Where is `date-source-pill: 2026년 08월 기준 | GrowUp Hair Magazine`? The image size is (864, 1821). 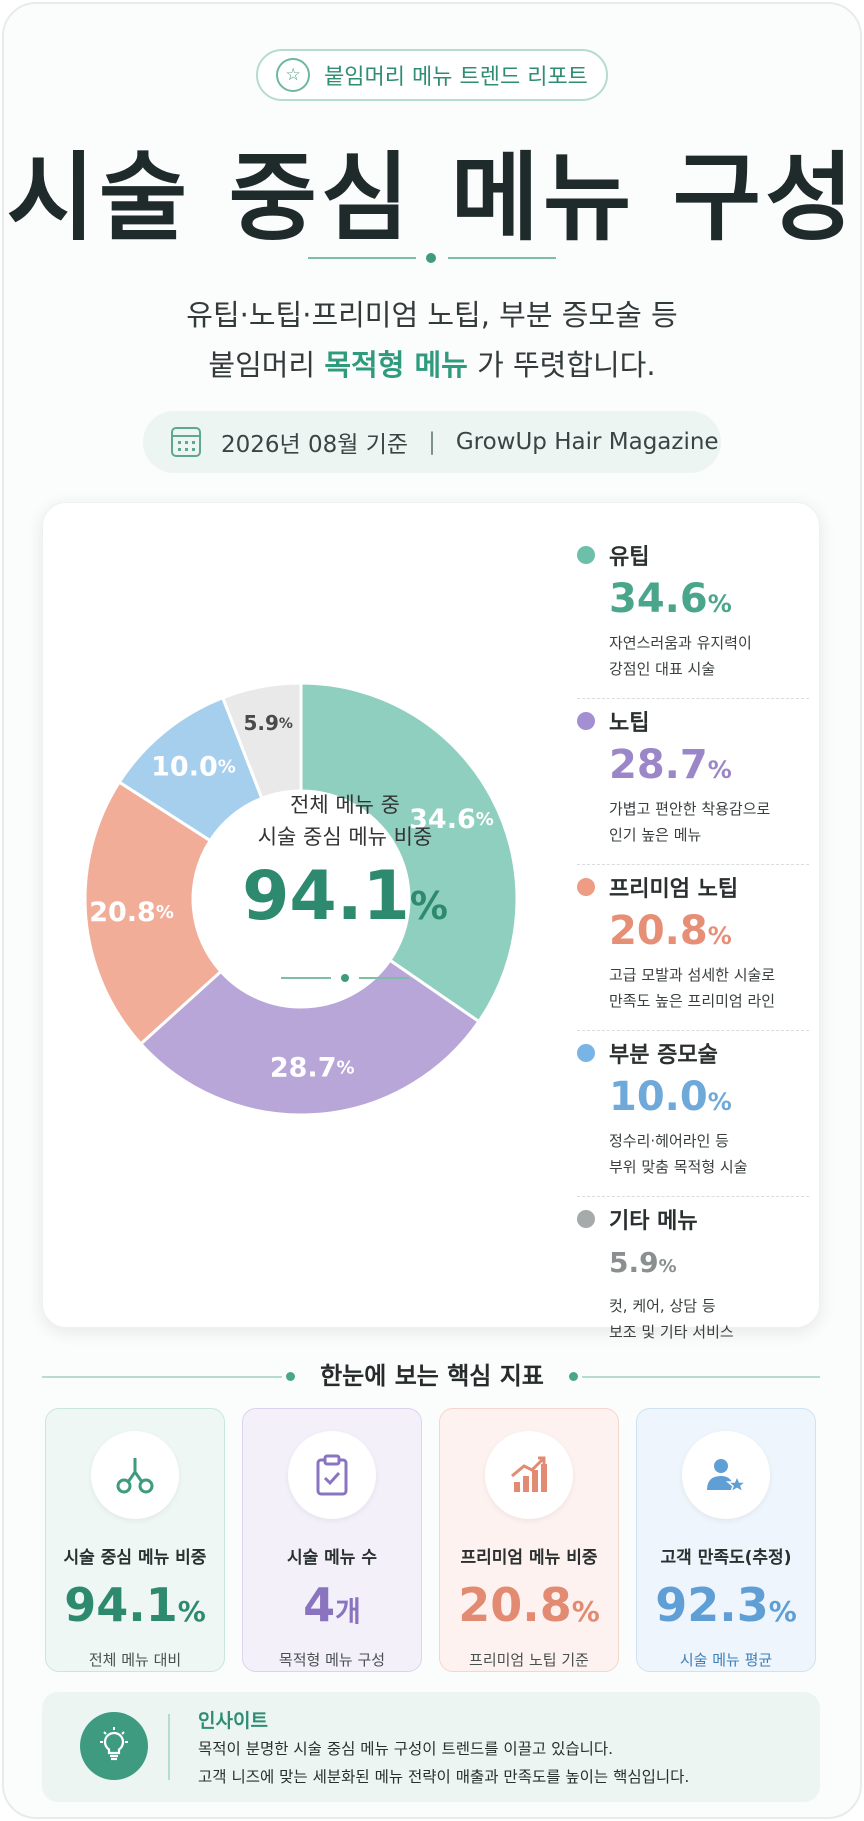
date-source-pill: 2026년 08월 기준 | GrowUp Hair Magazine is located at coordinates (432, 442).